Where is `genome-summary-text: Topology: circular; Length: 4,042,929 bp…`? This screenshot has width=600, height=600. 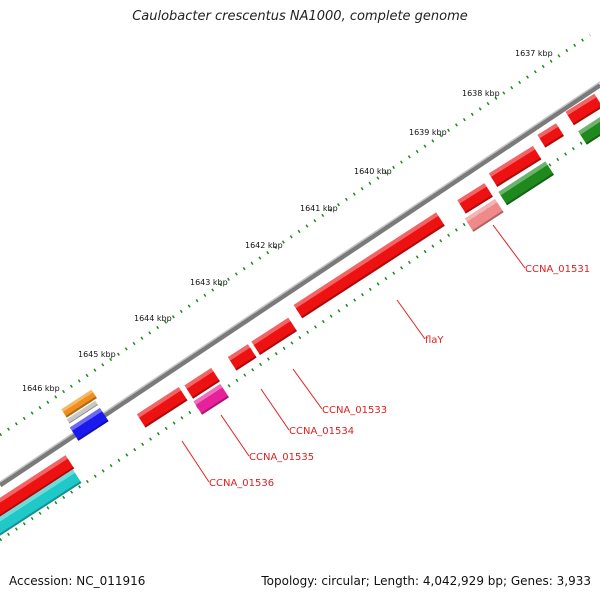 genome-summary-text: Topology: circular; Length: 4,042,929 bp… is located at coordinates (426, 581).